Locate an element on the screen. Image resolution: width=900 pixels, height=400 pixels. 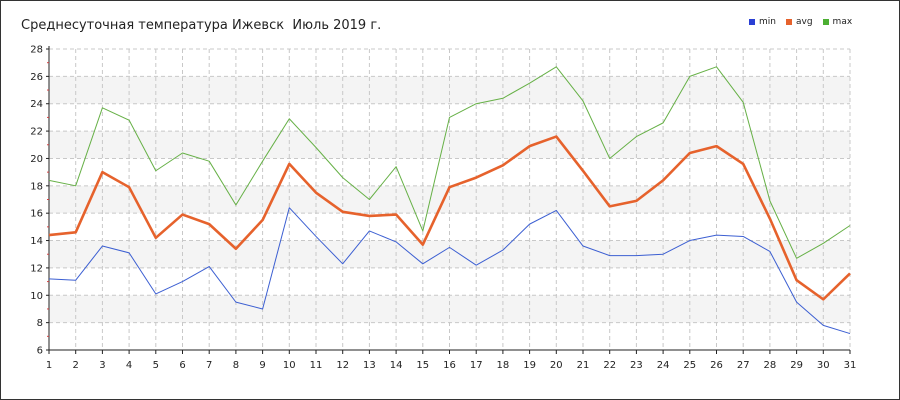
x-tick-label: 28 is located at coordinates (770, 365).